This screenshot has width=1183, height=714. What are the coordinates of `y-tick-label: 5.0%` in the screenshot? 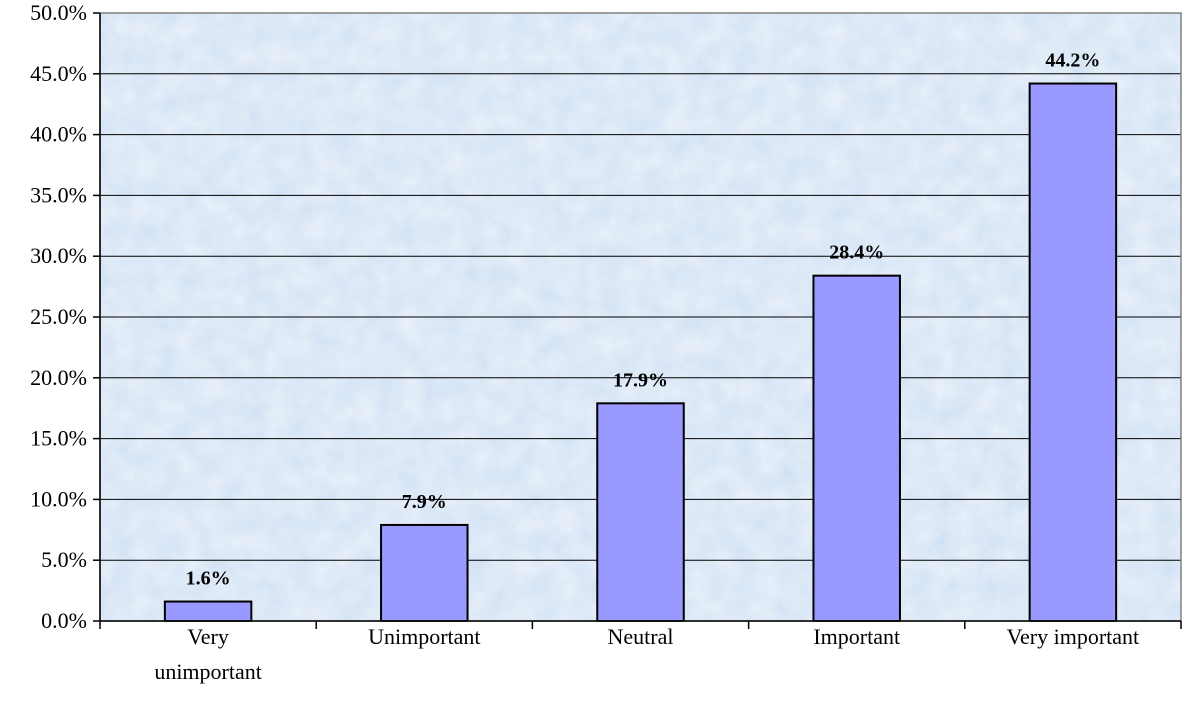 It's located at (64, 559).